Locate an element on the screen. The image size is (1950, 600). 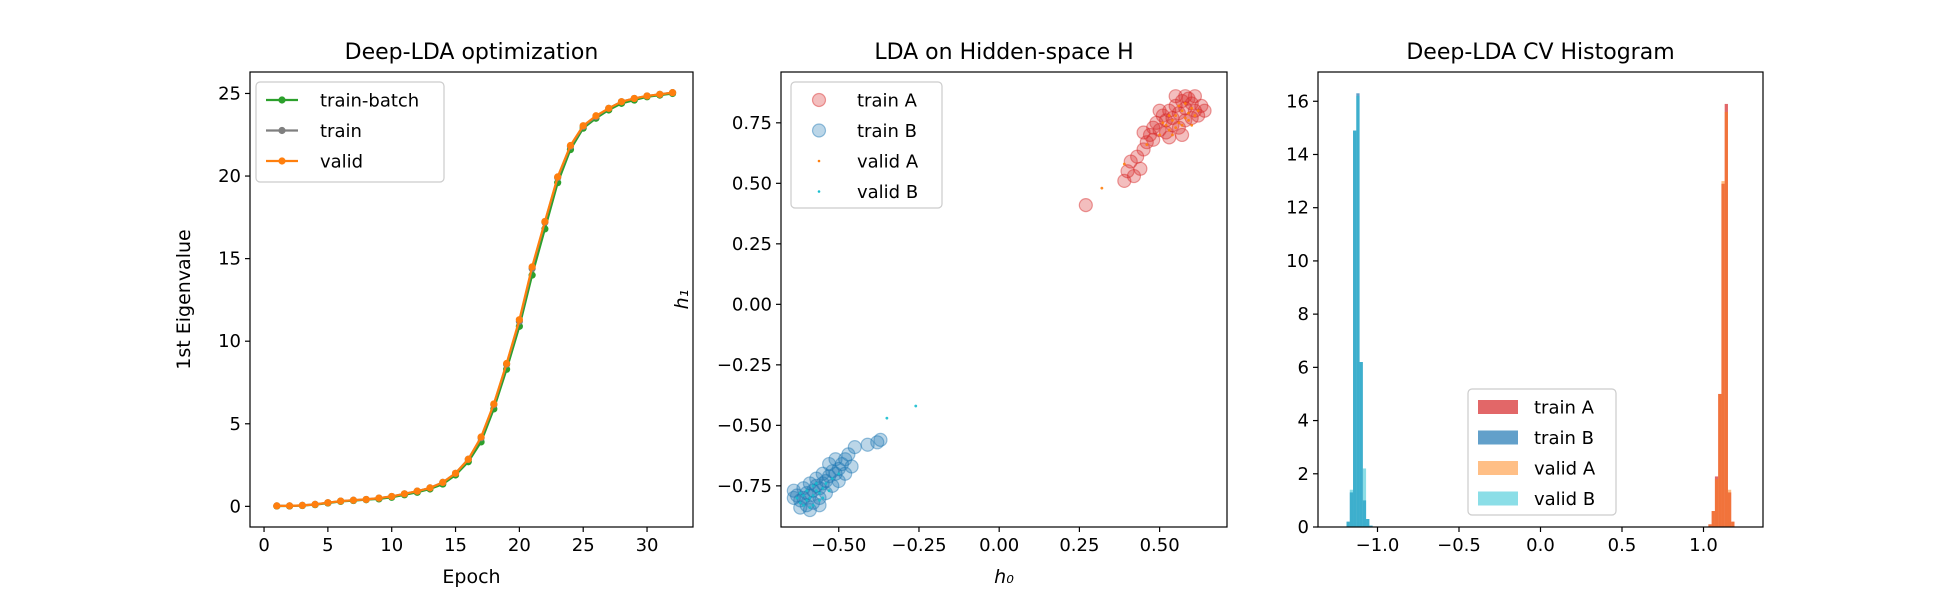
y-tick-label: 8 is located at coordinates (1303, 314).